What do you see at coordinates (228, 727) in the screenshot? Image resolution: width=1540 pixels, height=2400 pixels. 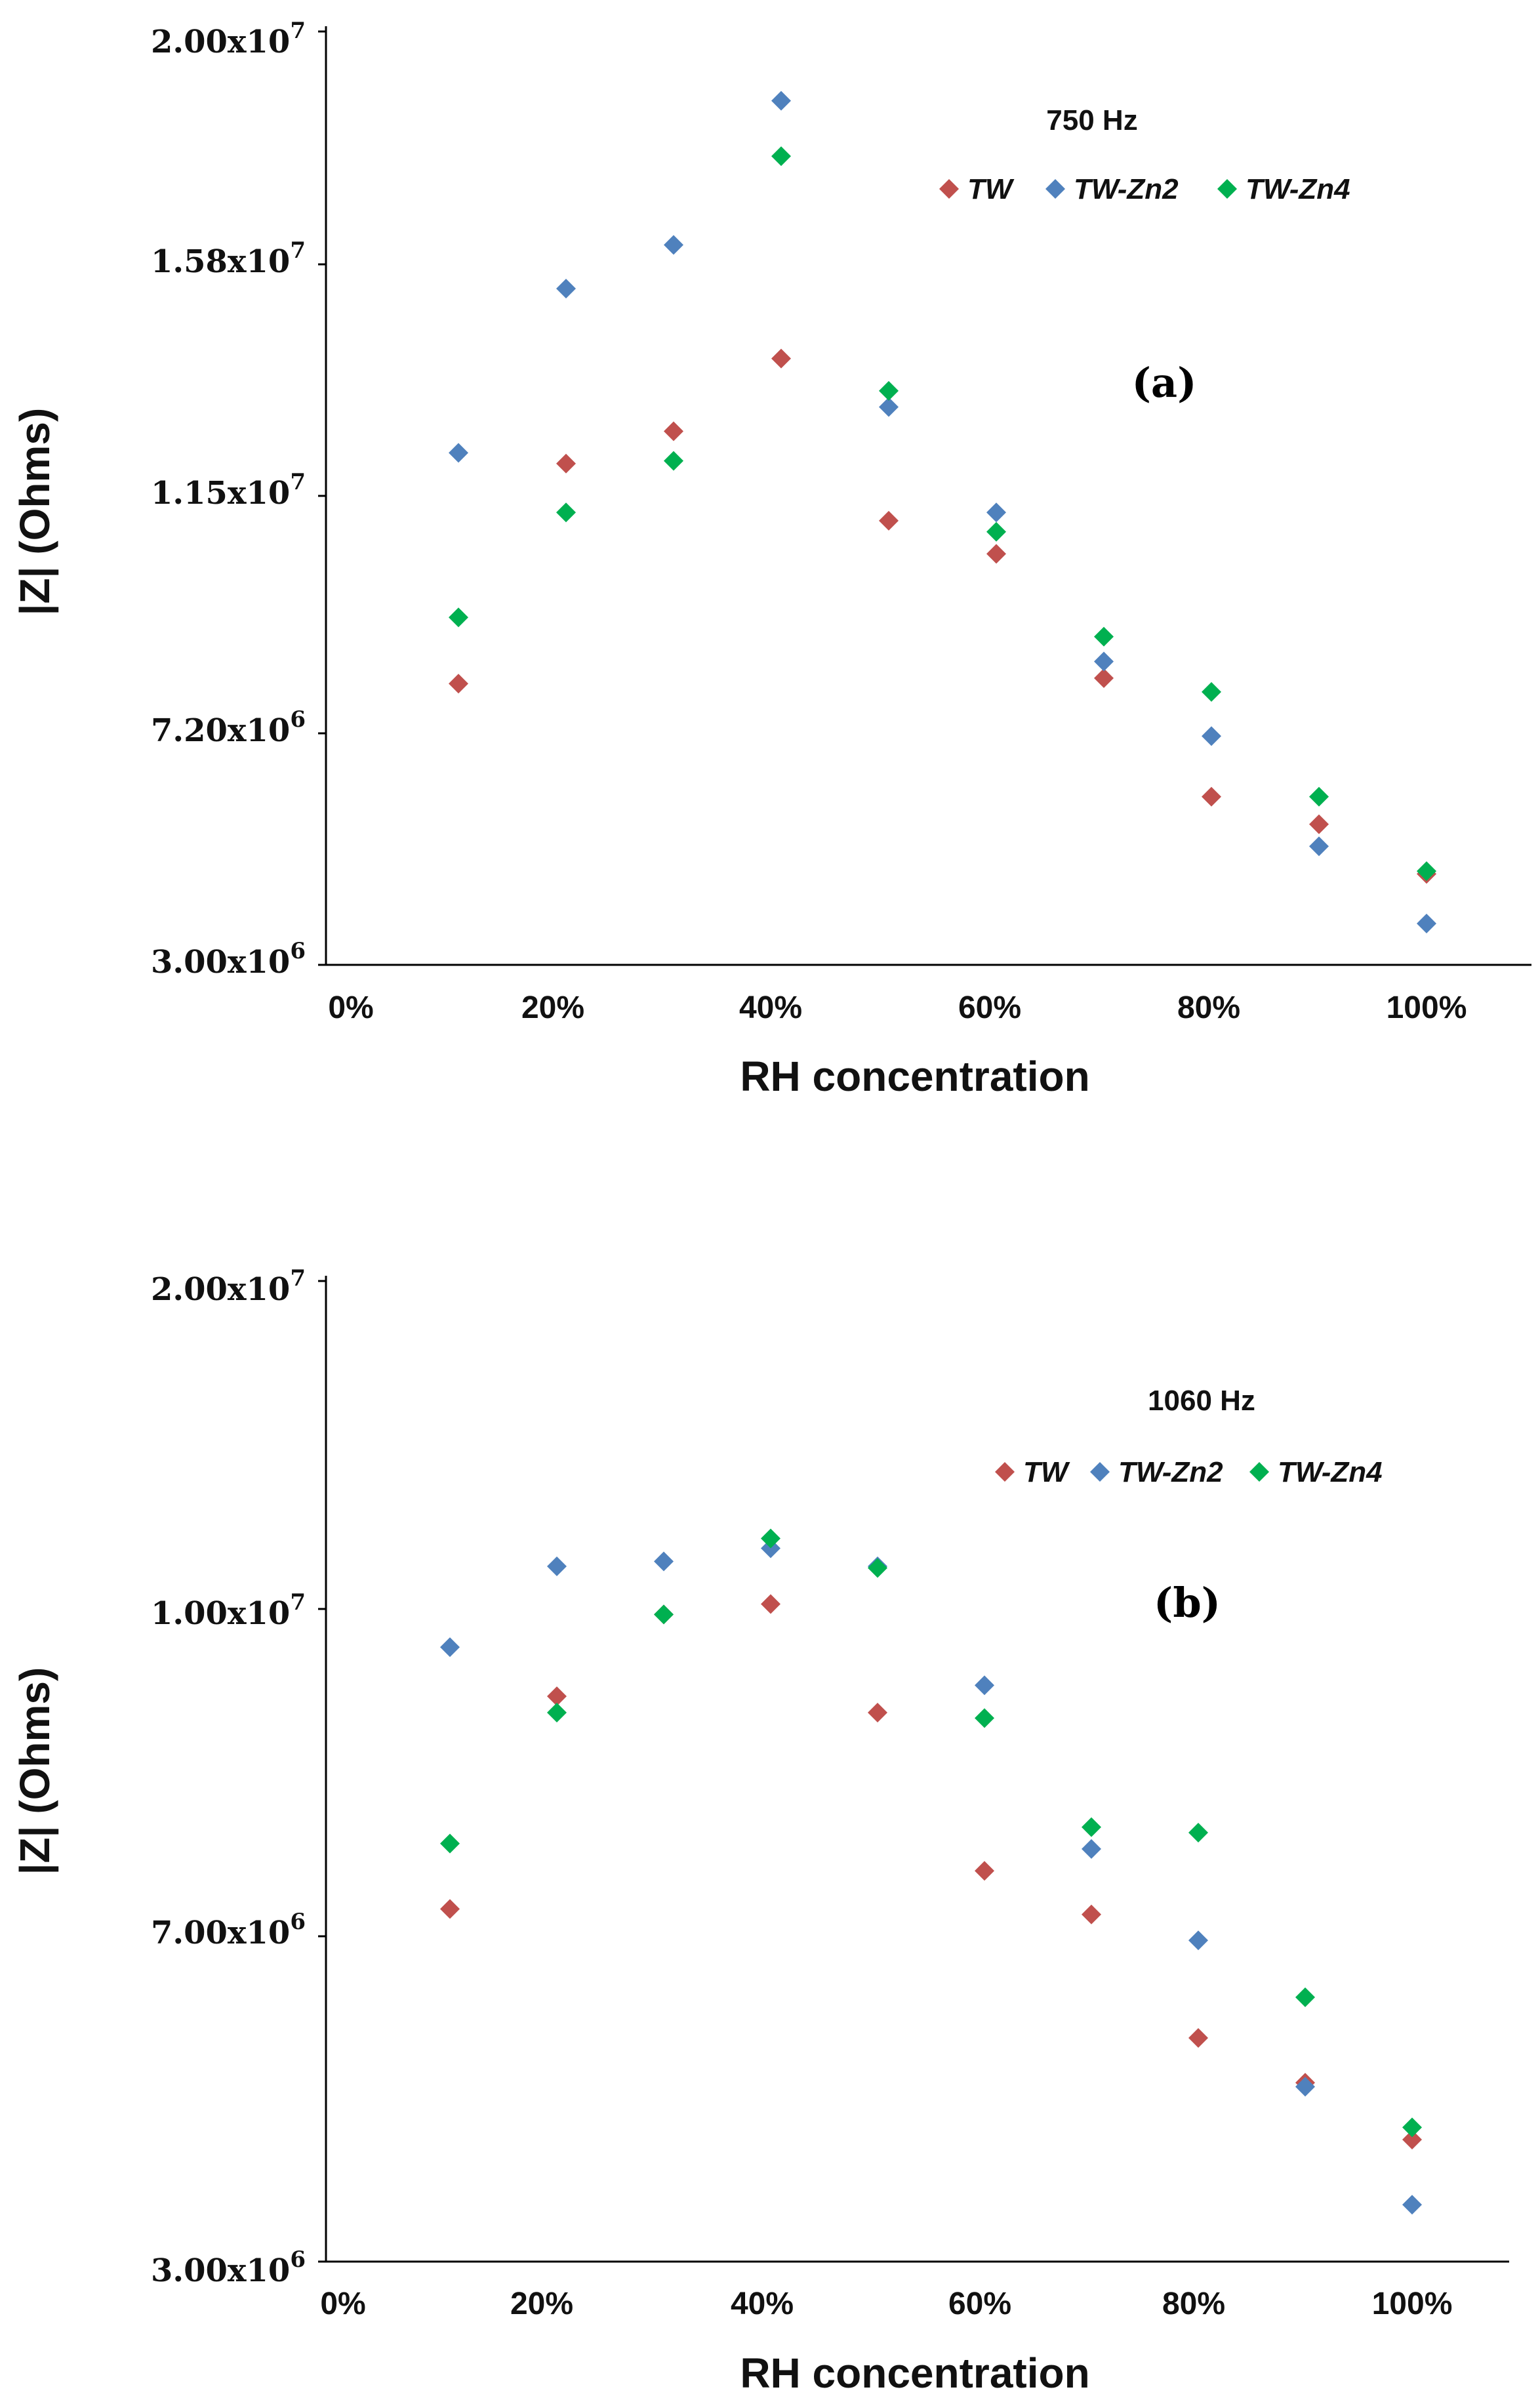 I see `y-tick-label: 7.20x106` at bounding box center [228, 727].